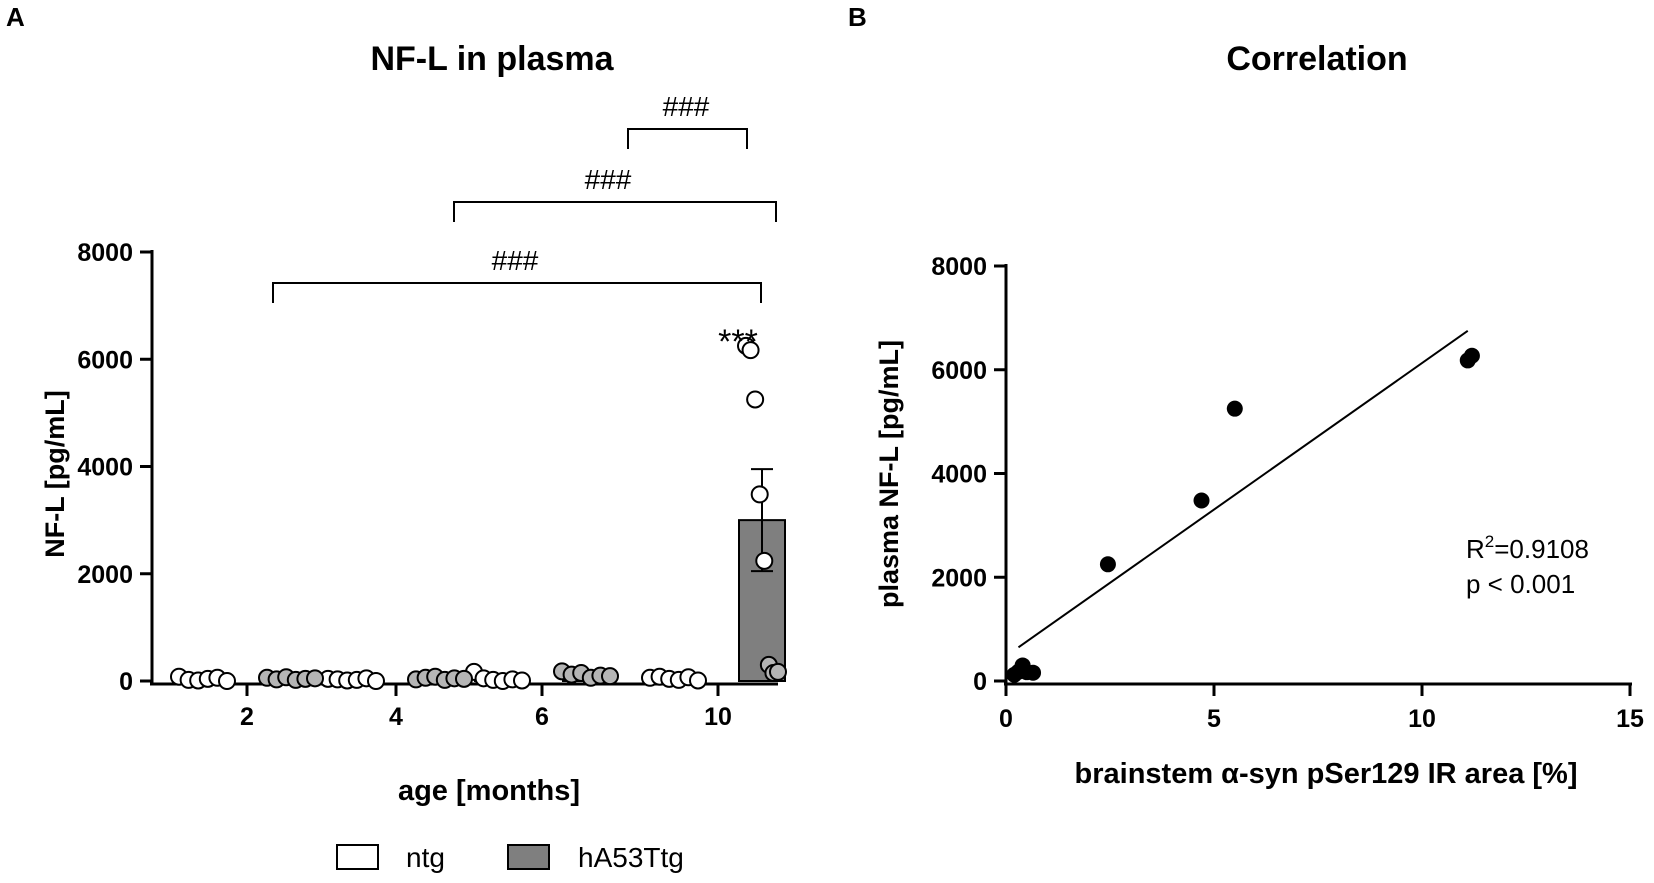  I want to click on panel-b-y-tick-label: 8000, so click(959, 267).